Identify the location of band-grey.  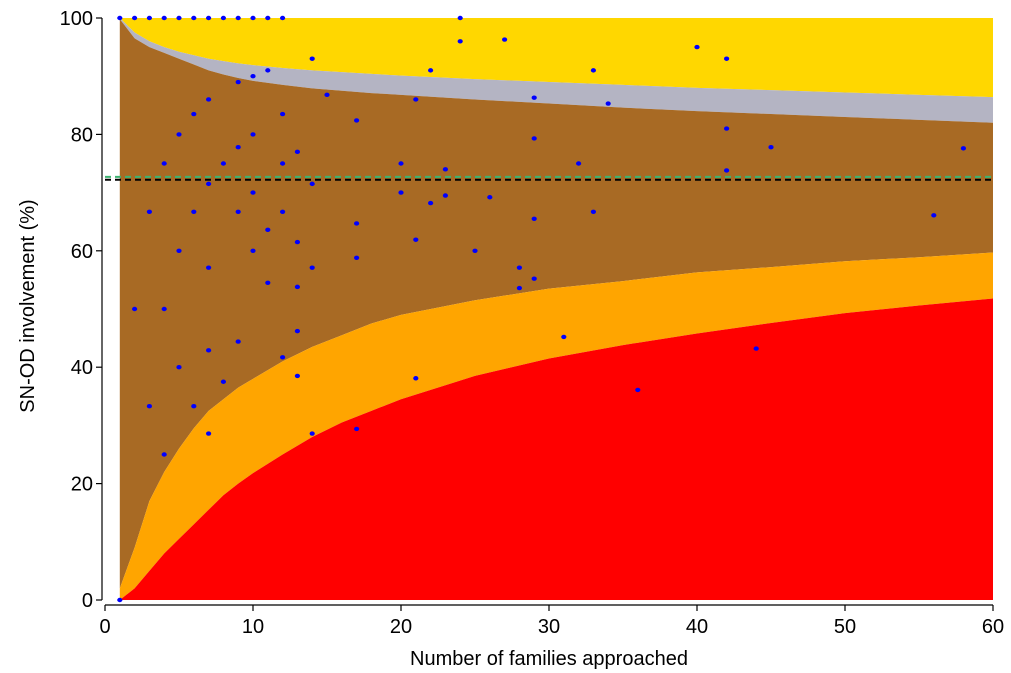
(556, 70).